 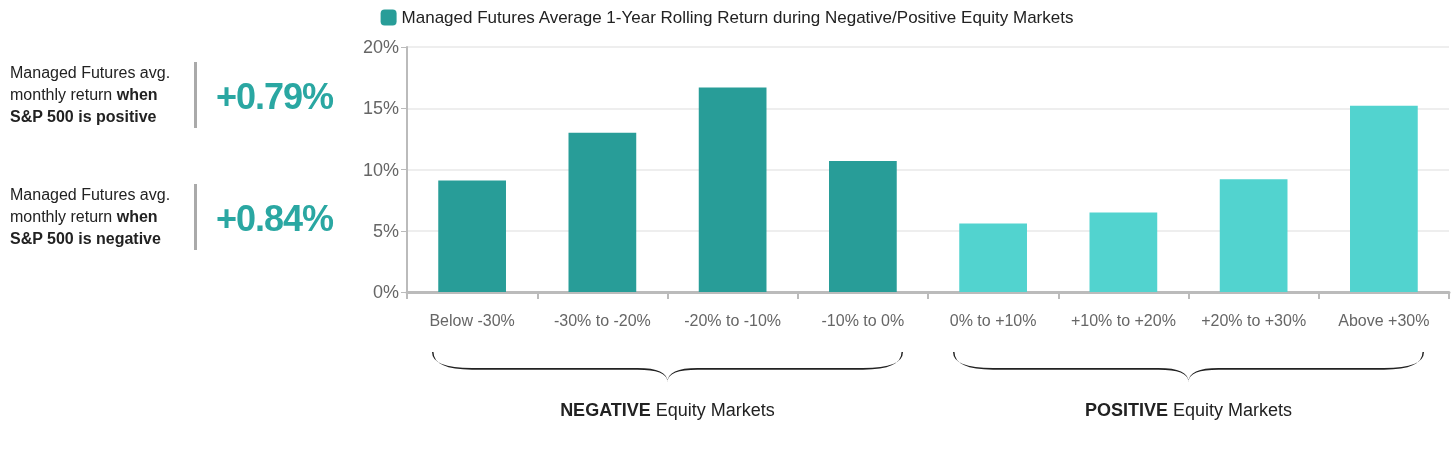 I want to click on x-tick-label: +10% to +20%, so click(x=1123, y=320).